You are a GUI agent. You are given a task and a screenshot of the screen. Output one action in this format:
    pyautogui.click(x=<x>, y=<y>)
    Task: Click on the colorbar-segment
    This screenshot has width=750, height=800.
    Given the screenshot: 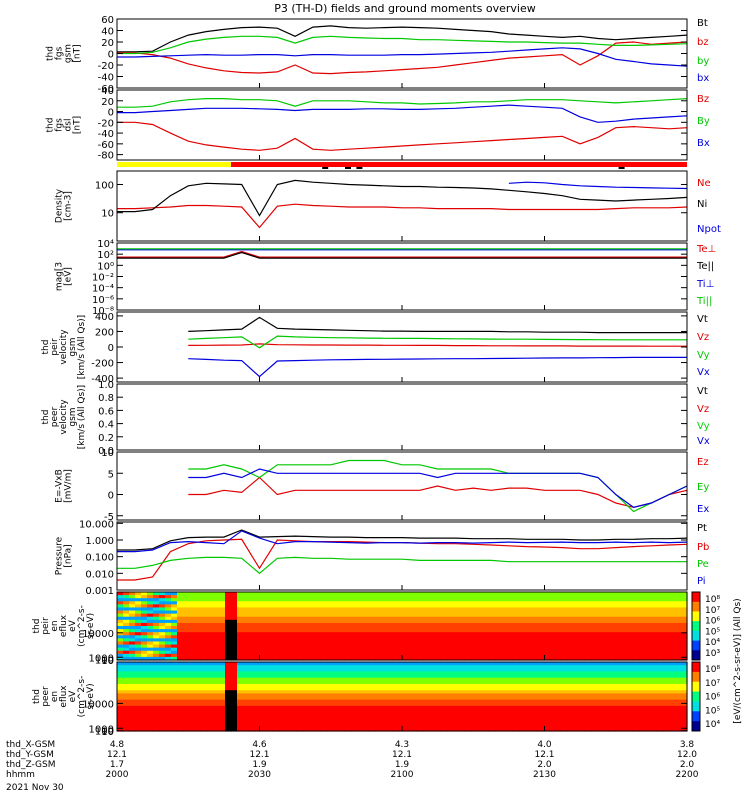 What is the action you would take?
    pyautogui.click(x=696, y=726)
    